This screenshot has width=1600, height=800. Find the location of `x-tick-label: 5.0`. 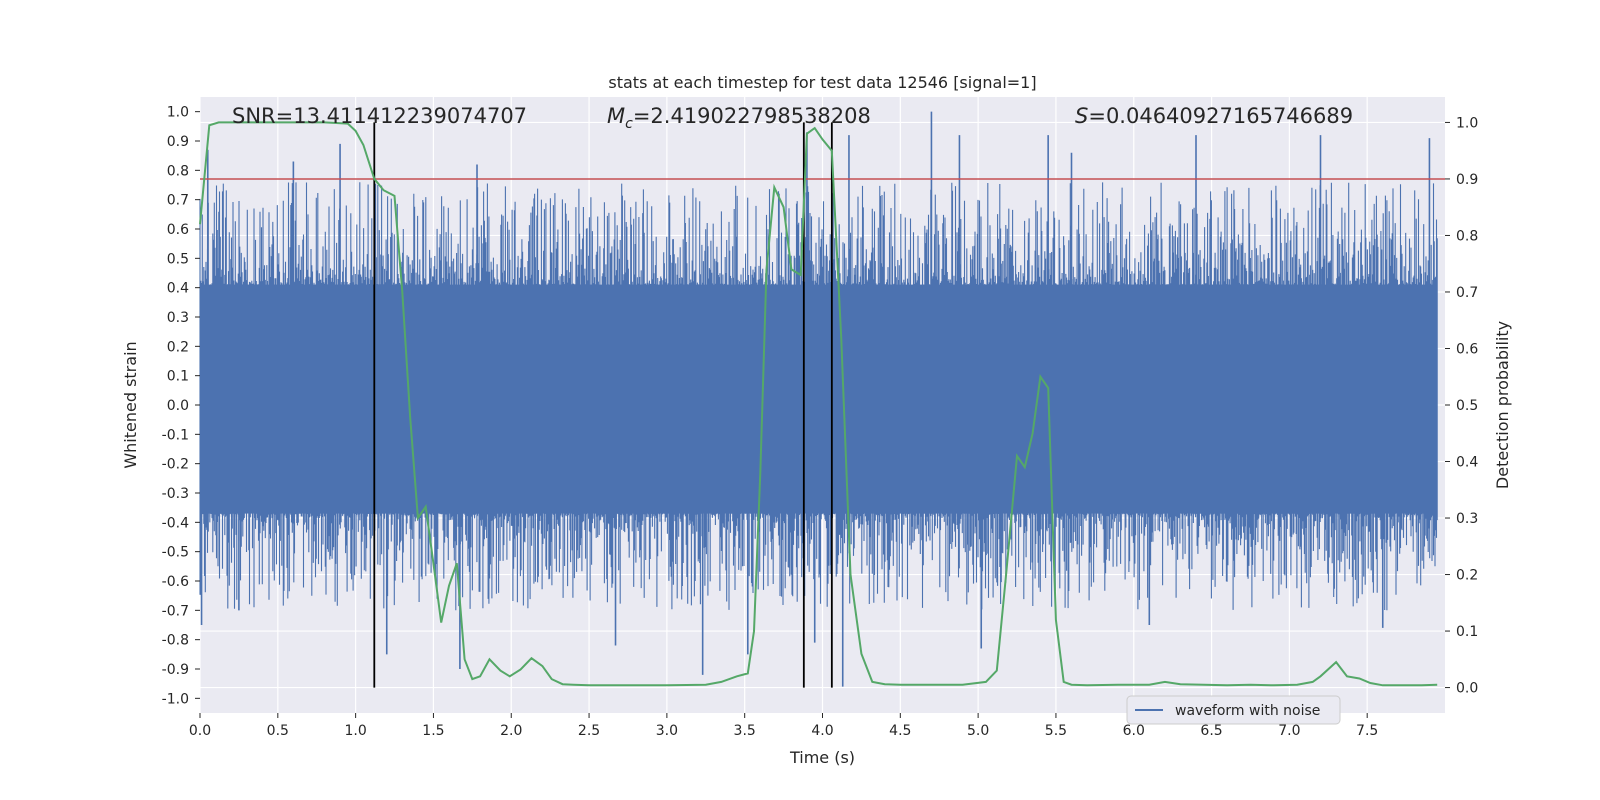

x-tick-label: 5.0 is located at coordinates (978, 731).